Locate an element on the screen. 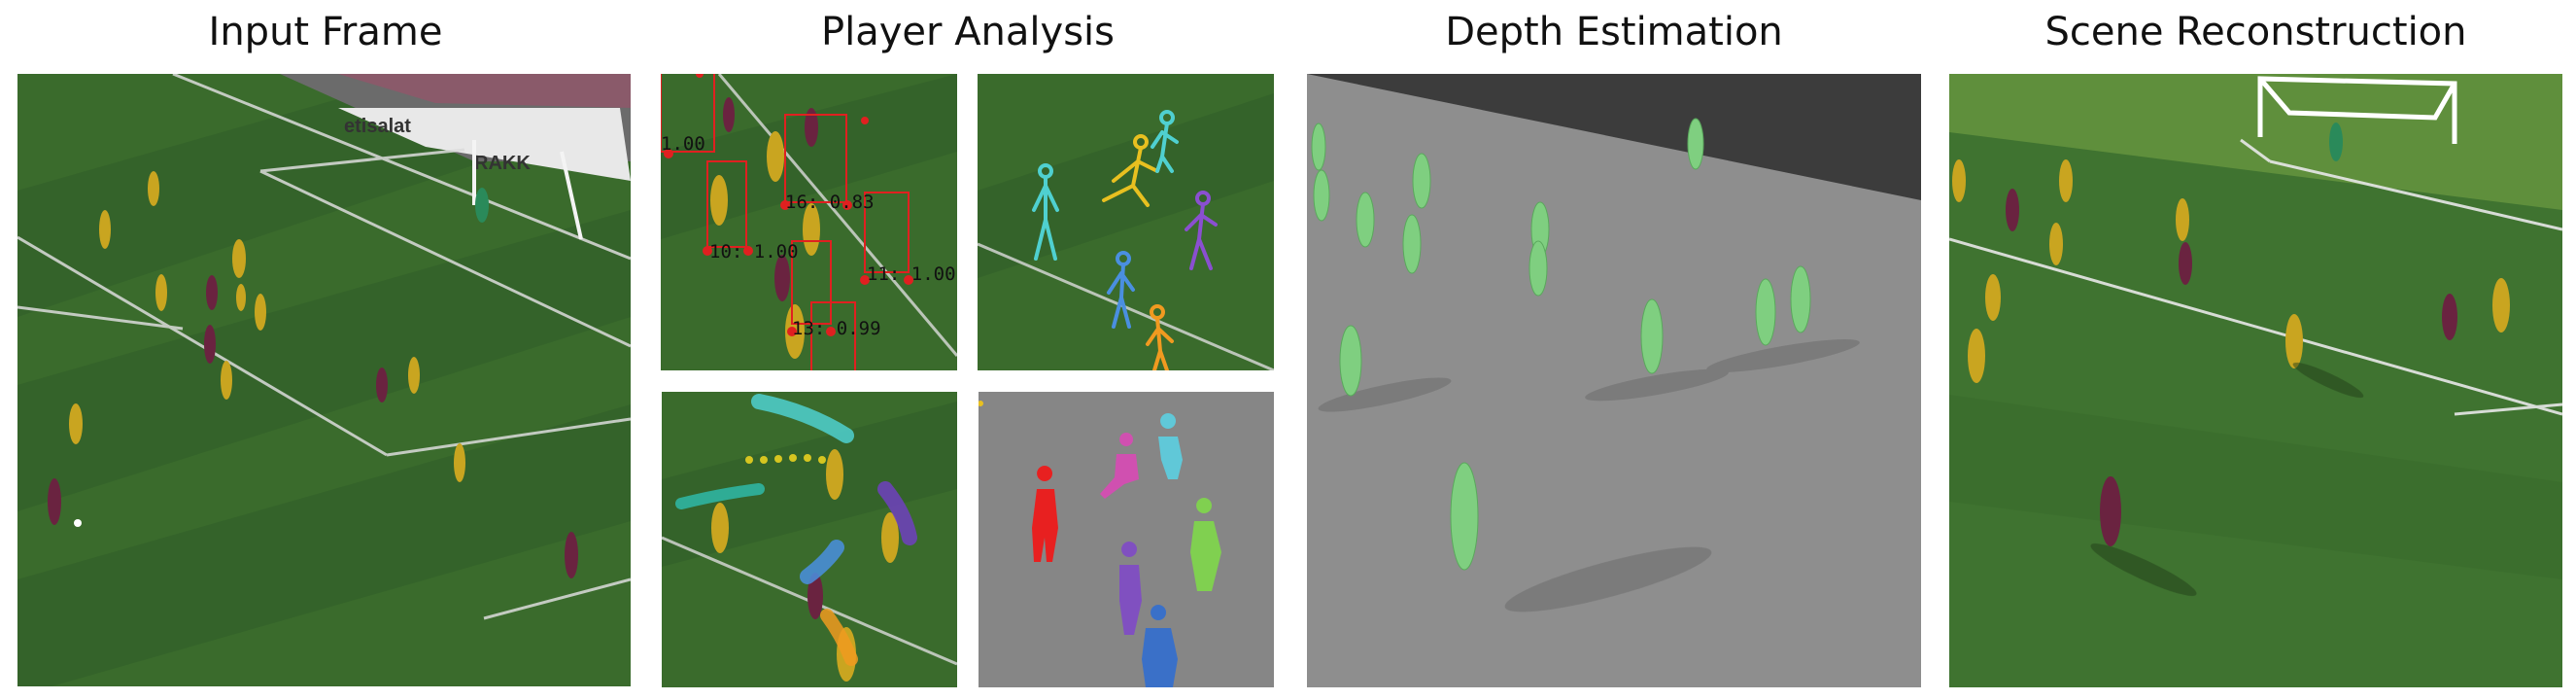 The height and width of the screenshot is (700, 2576). segmentation-image is located at coordinates (1126, 539).